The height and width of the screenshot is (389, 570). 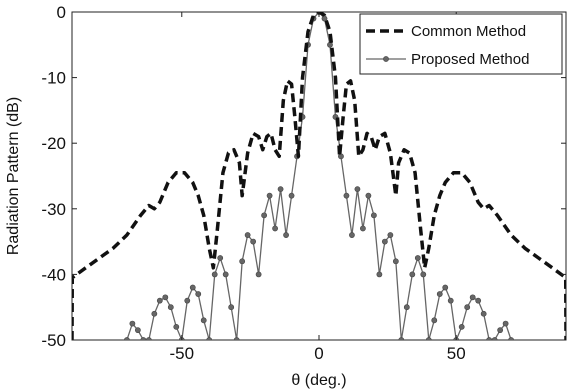 I want to click on y-tick-label: -40, so click(x=53, y=274).